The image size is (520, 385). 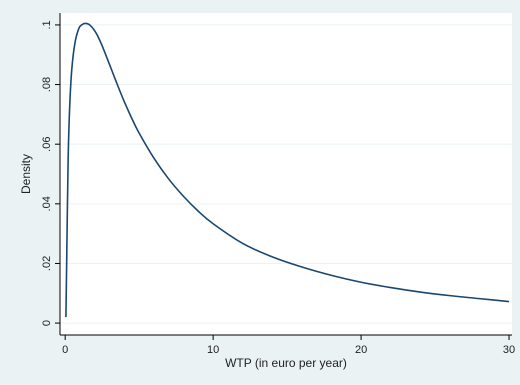 I want to click on y-tick-label: 0, so click(x=47, y=323).